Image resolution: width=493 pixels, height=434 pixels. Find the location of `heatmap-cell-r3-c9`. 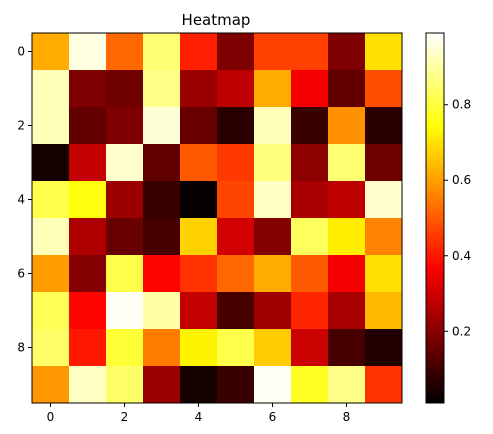

heatmap-cell-r3-c9 is located at coordinates (384, 163).